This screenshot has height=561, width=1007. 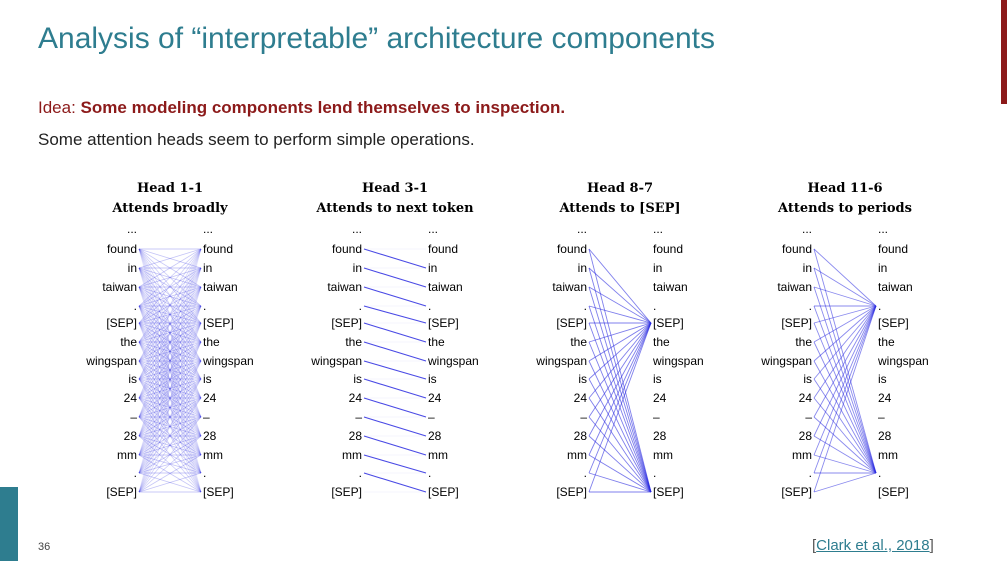 I want to click on accent-bar-left, so click(x=9, y=524).